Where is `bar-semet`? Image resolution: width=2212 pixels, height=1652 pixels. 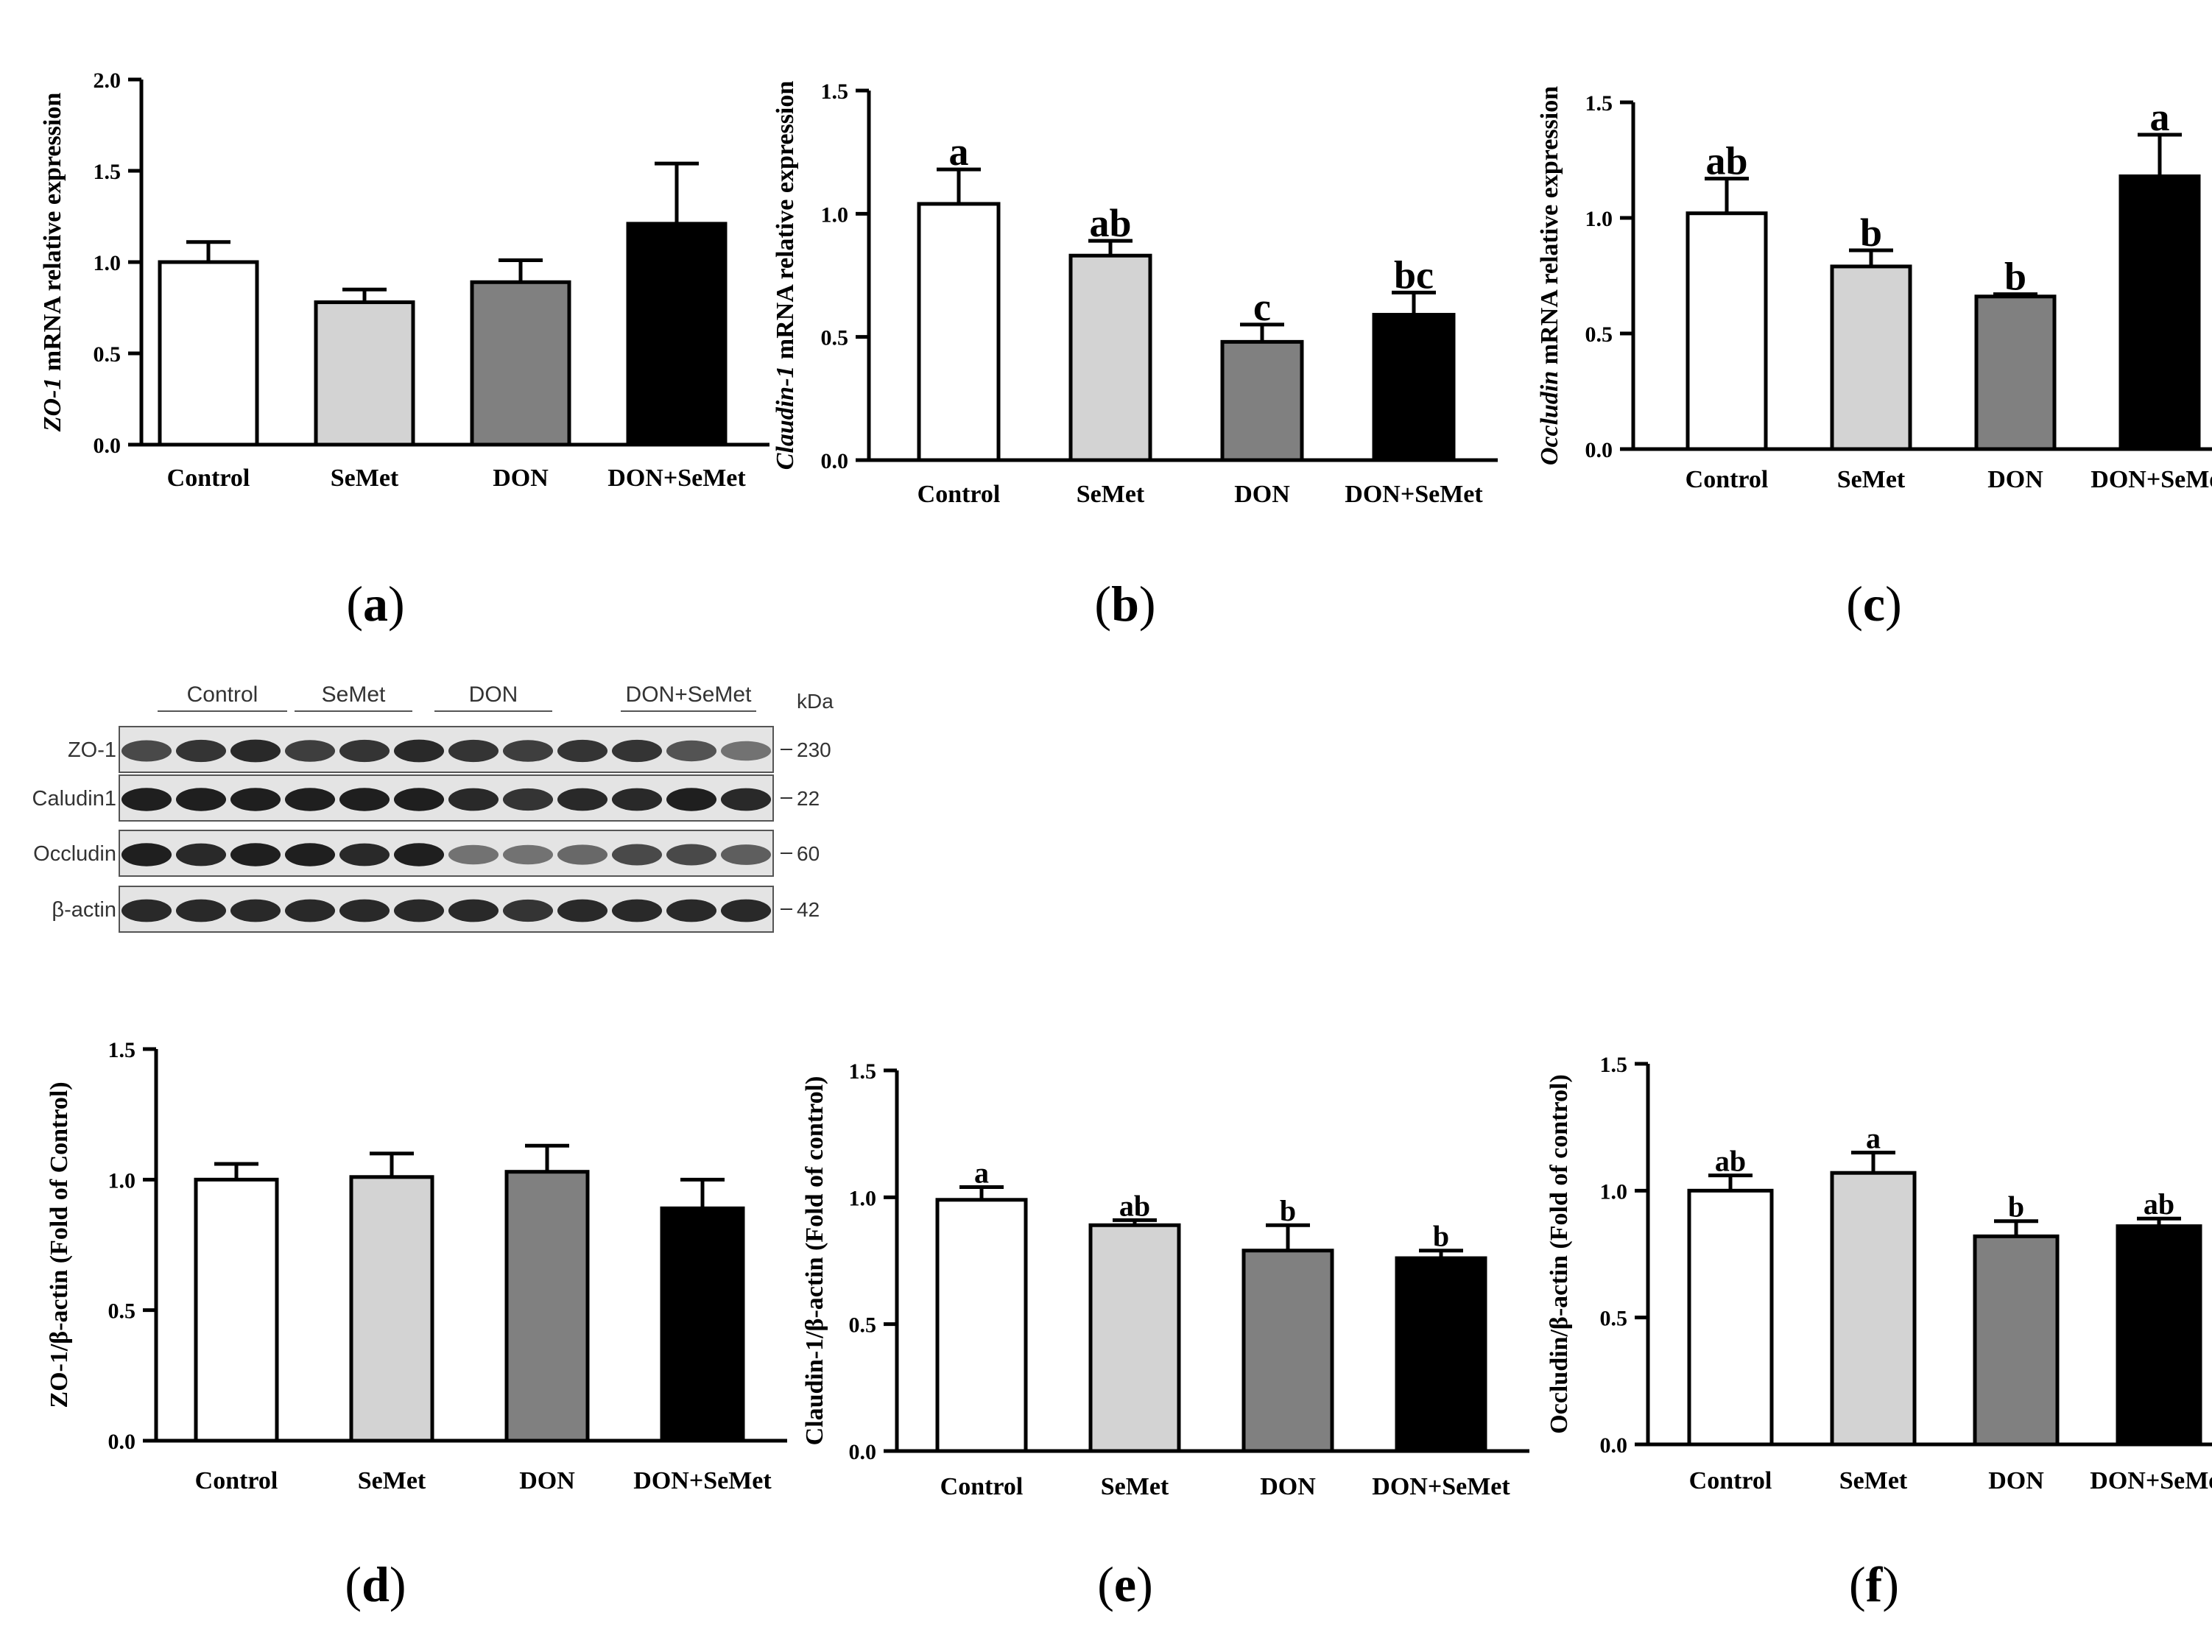
bar-semet is located at coordinates (1135, 1338).